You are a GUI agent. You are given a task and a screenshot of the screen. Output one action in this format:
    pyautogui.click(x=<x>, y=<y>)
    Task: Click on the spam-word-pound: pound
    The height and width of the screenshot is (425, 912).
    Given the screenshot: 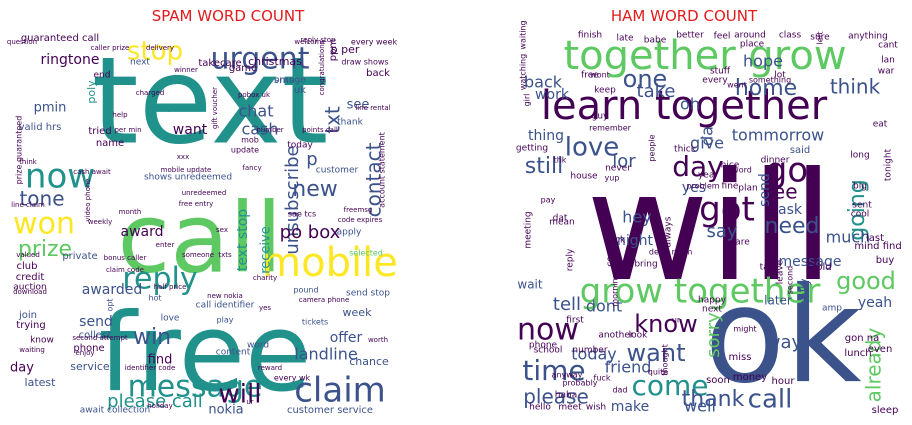 What is the action you would take?
    pyautogui.click(x=305, y=290)
    